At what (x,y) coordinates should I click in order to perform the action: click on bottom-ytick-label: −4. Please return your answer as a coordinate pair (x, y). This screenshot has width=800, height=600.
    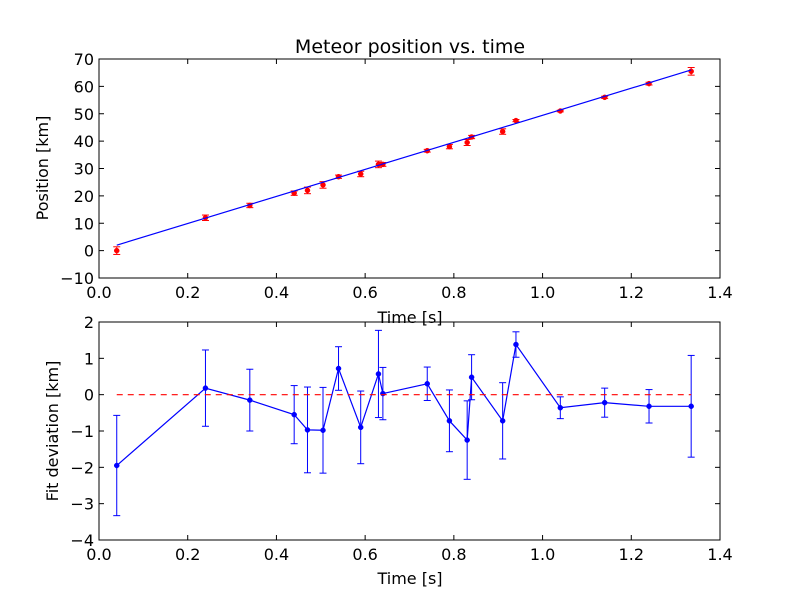
    Looking at the image, I should click on (82, 540).